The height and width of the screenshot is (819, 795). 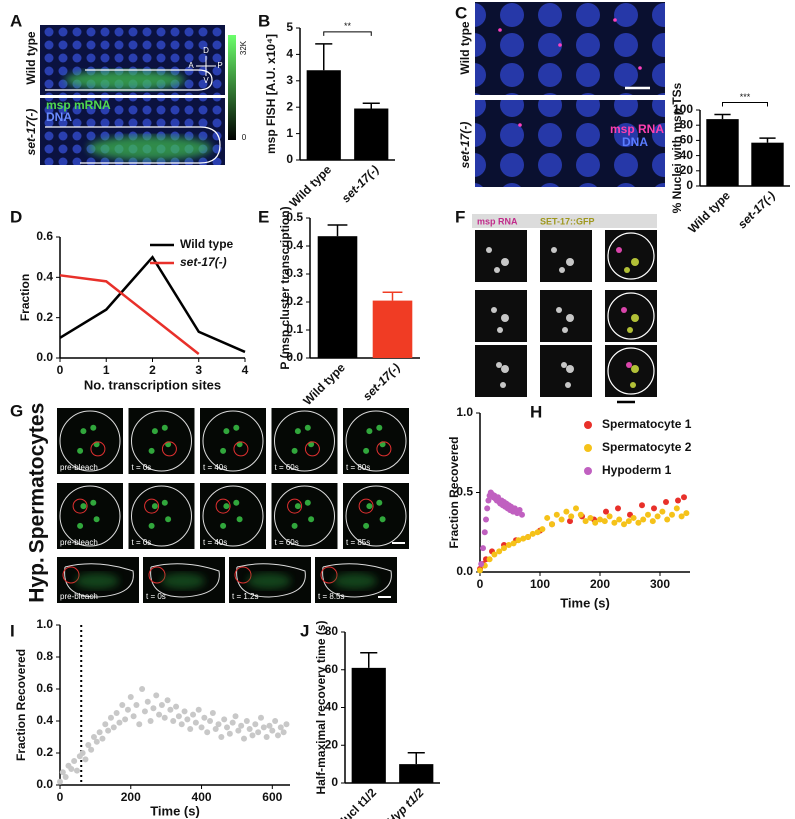 I want to click on legend-label: Spermatocyte 1, so click(x=647, y=424).